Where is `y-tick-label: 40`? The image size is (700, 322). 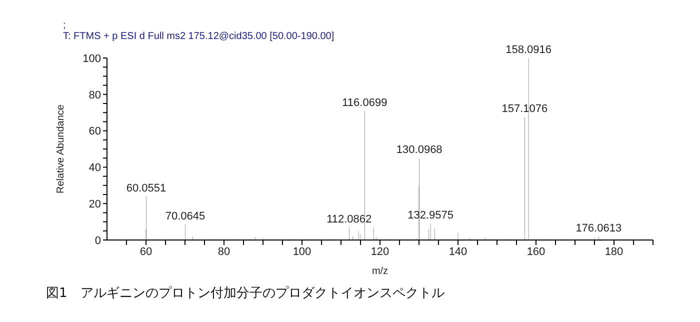
y-tick-label: 40 is located at coordinates (94, 168).